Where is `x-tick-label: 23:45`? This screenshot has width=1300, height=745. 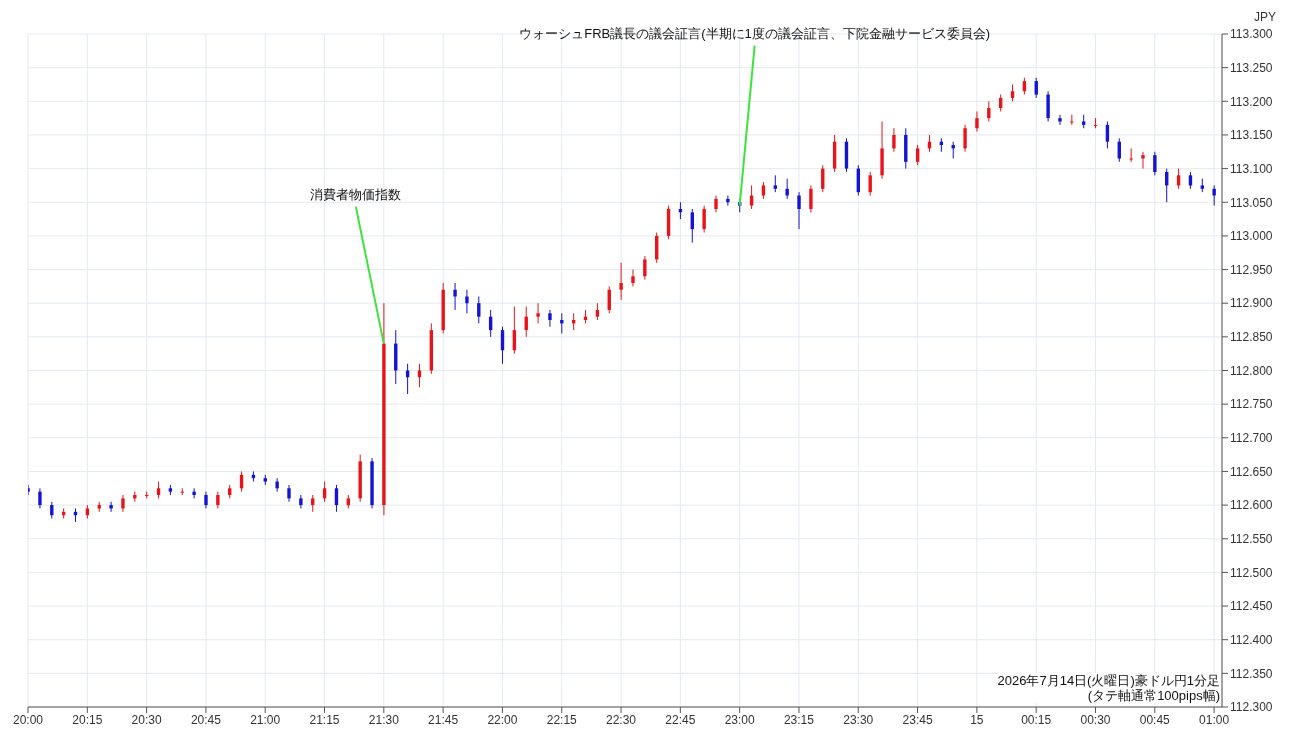
x-tick-label: 23:45 is located at coordinates (917, 719).